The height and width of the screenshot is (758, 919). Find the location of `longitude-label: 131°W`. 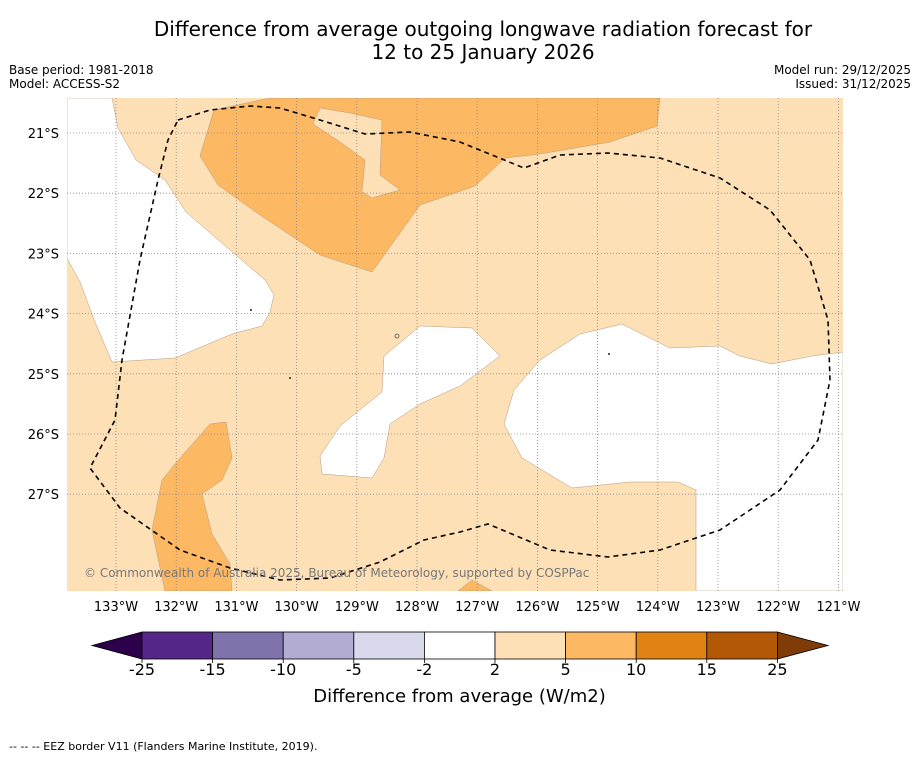

longitude-label: 131°W is located at coordinates (236, 607).